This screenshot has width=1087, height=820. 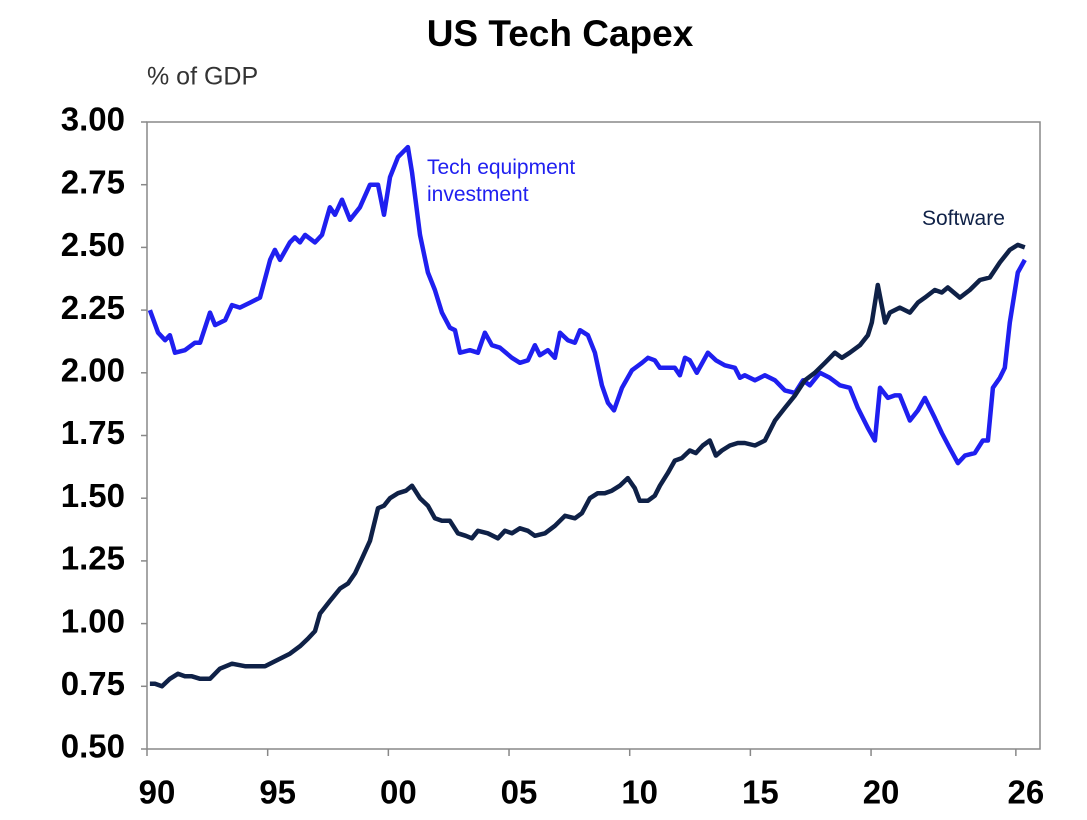 What do you see at coordinates (501, 181) in the screenshot?
I see `annotation: Tech equipment investment` at bounding box center [501, 181].